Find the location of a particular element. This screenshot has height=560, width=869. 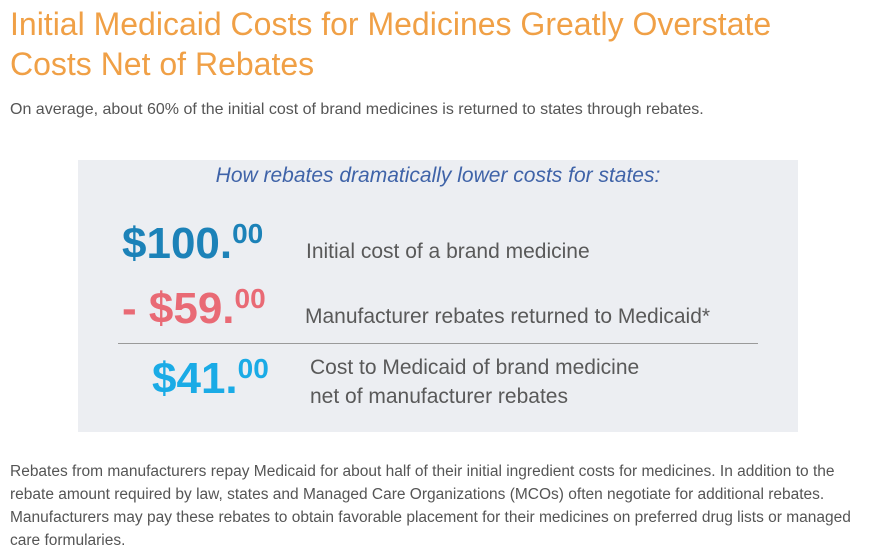

net-cost-dollars: $41. is located at coordinates (195, 378).